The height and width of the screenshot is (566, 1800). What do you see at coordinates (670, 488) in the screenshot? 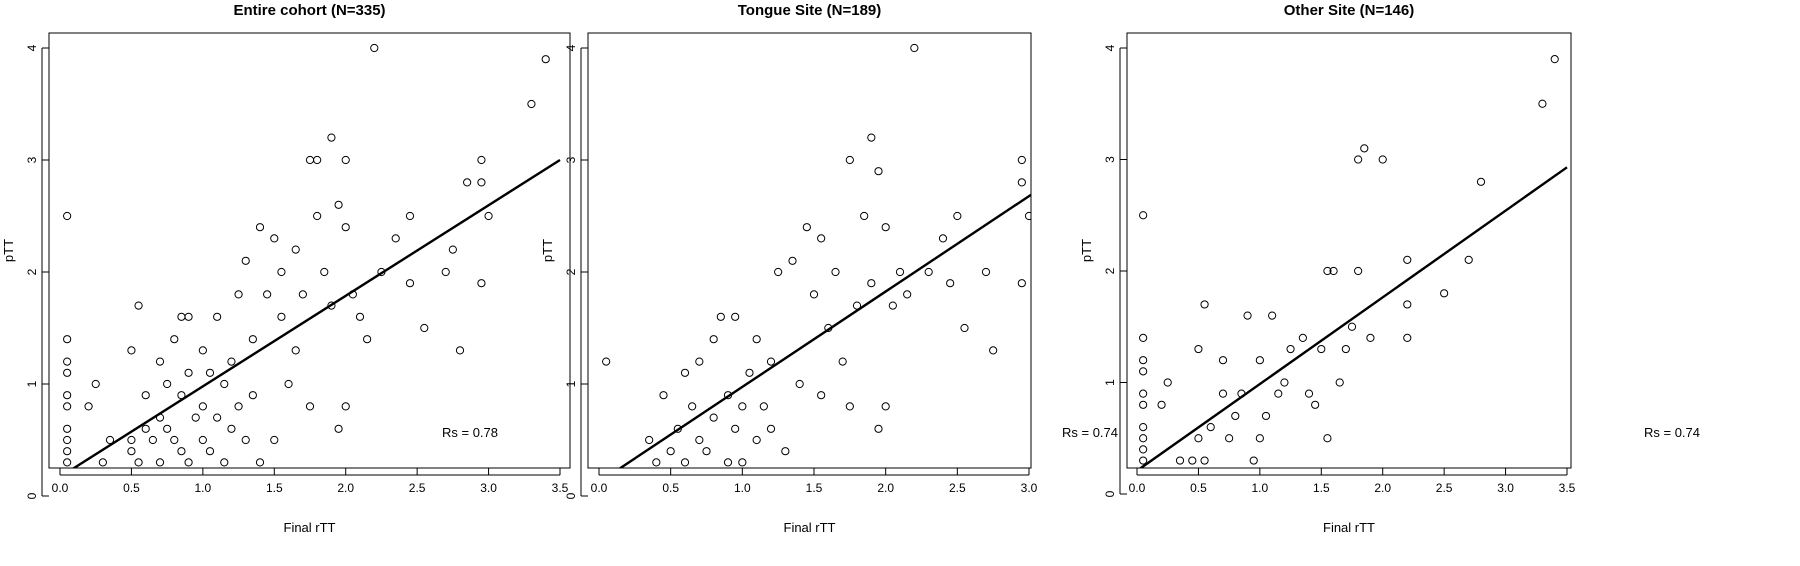
I see `x-tick-label: 0.5` at bounding box center [670, 488].